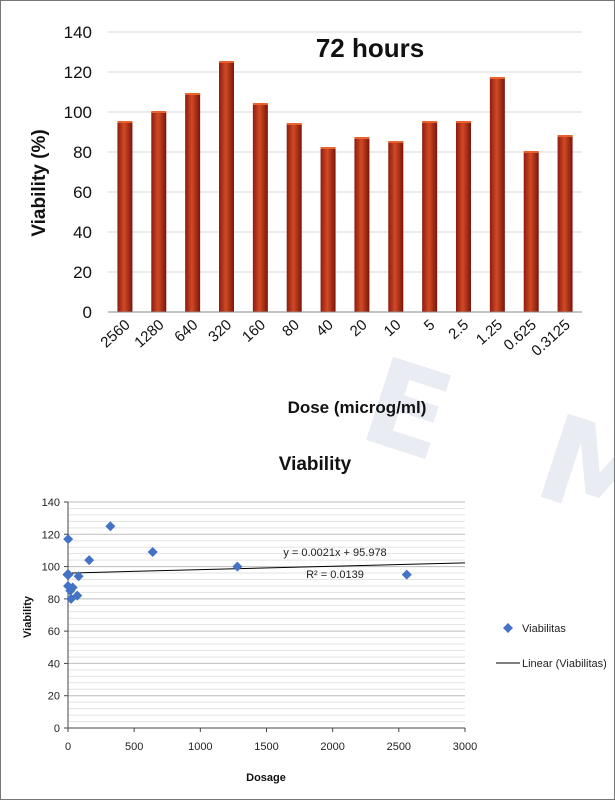  What do you see at coordinates (54, 697) in the screenshot?
I see `scatter-y-tick-label: 20` at bounding box center [54, 697].